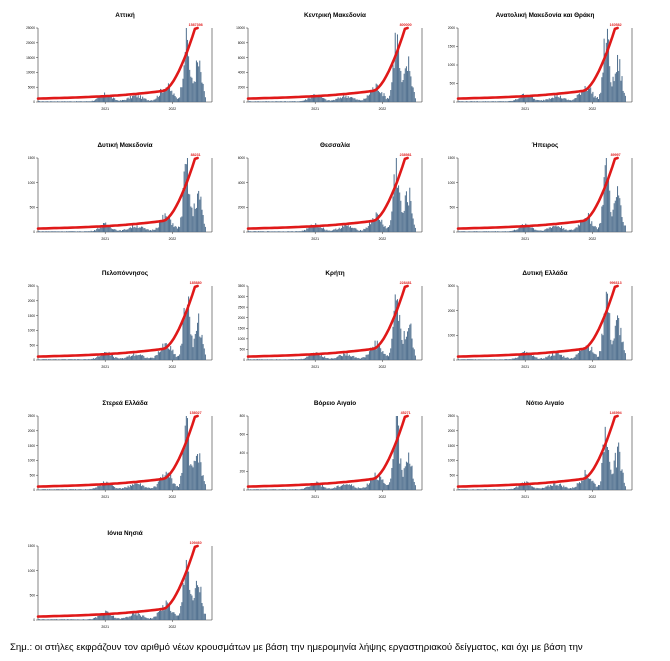 This screenshot has height=661, width=670. I want to click on y-tick-label: 1500, so click(451, 47).